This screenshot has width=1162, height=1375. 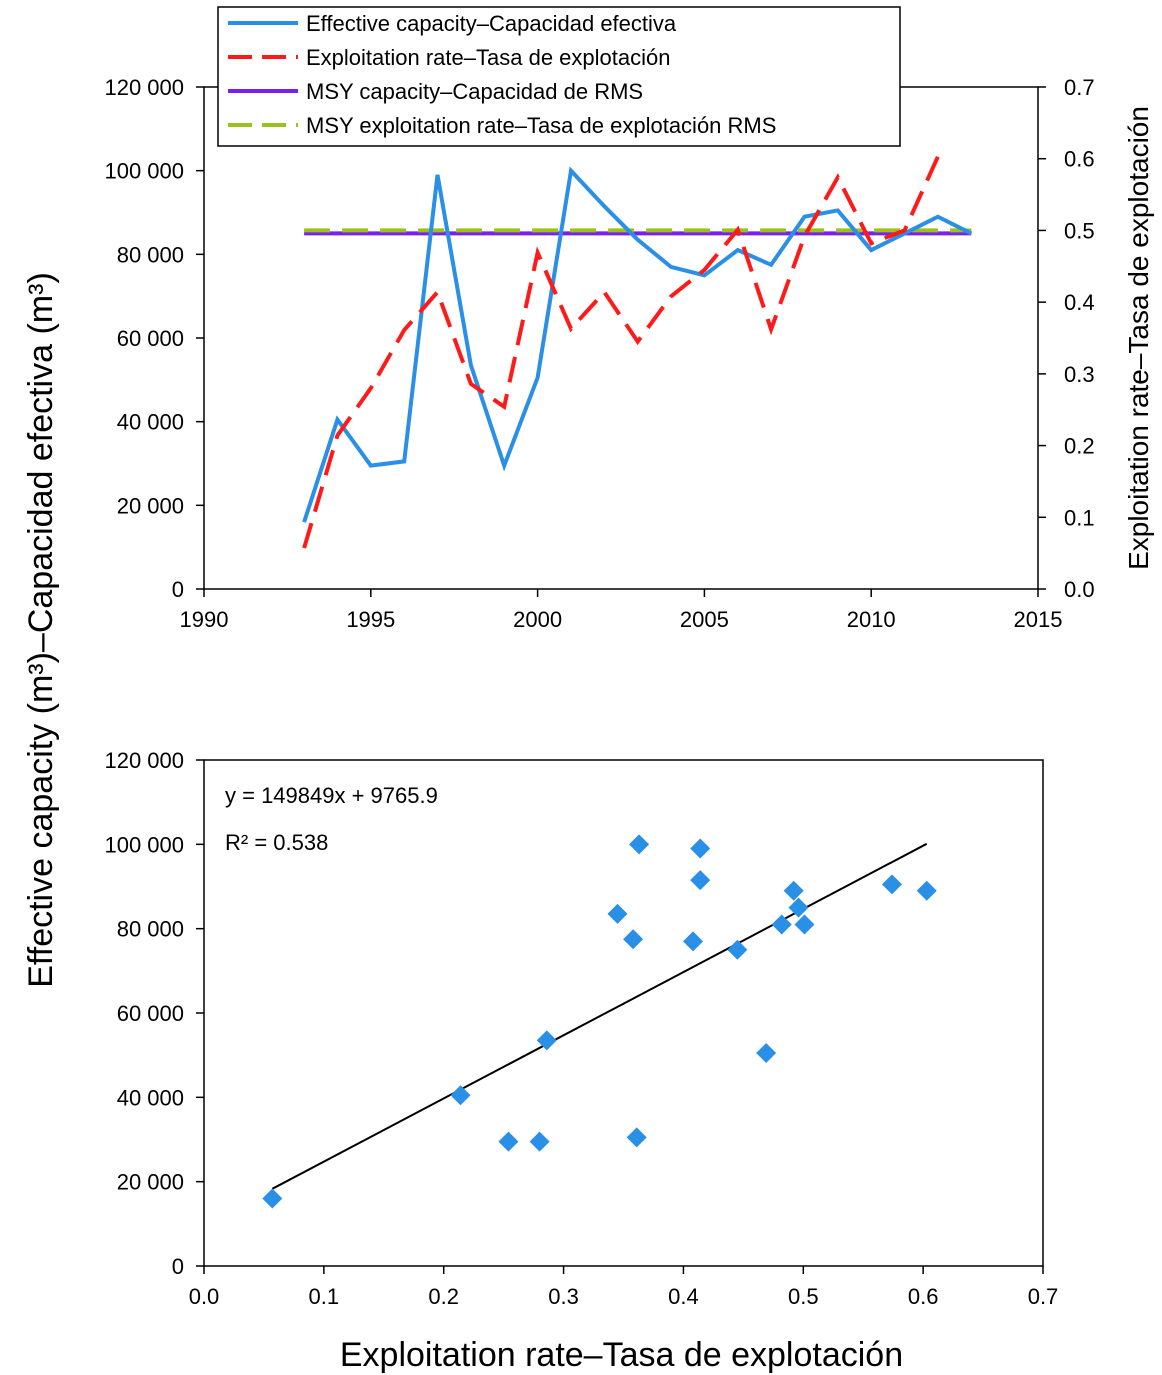 I want to click on bottom-y-tick-label: 60 000, so click(x=150, y=1013).